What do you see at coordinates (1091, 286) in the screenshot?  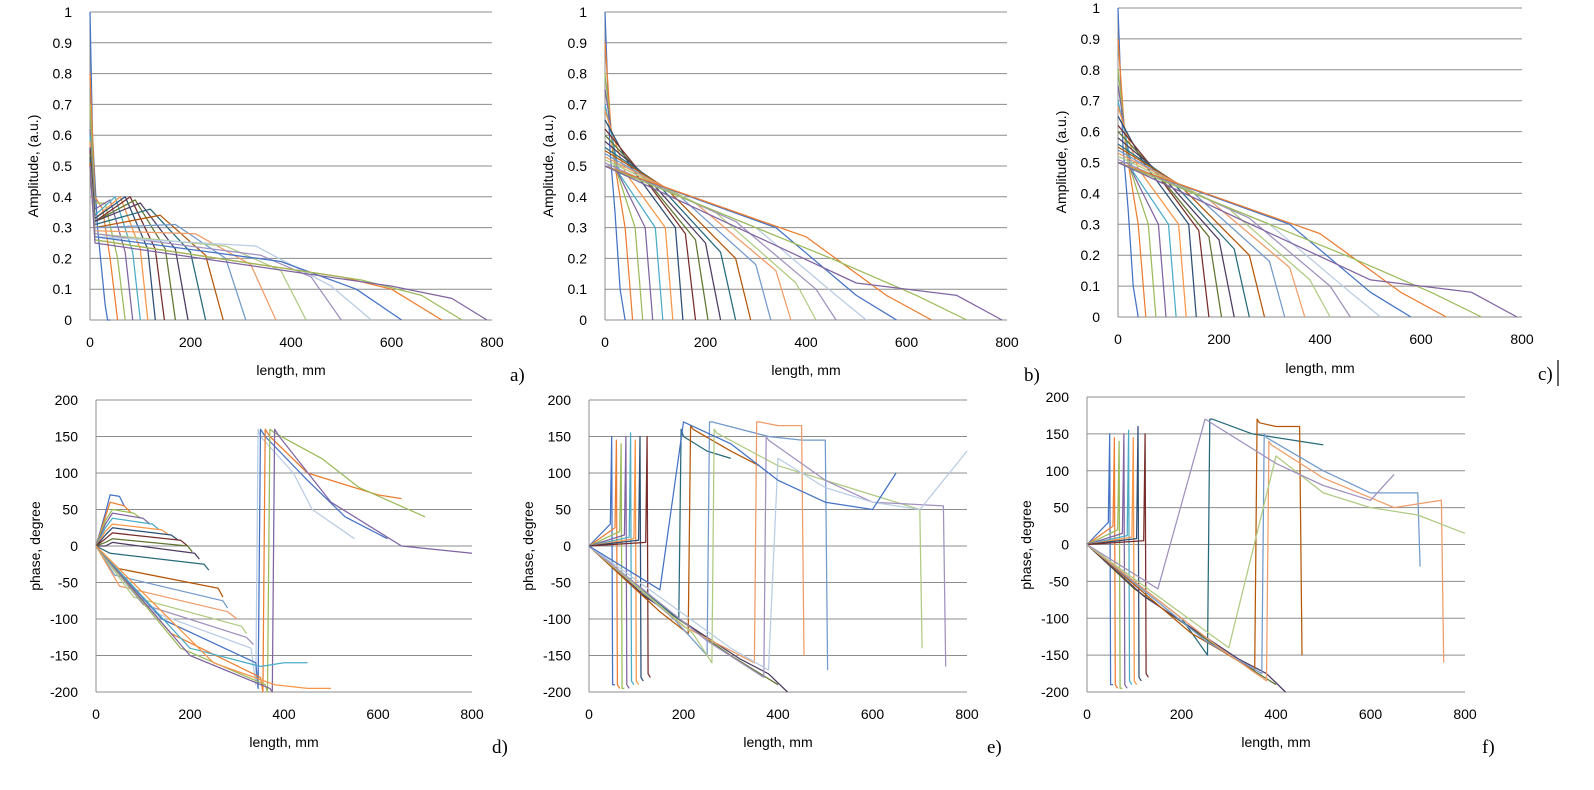 I see `y-tick-label: 0.1` at bounding box center [1091, 286].